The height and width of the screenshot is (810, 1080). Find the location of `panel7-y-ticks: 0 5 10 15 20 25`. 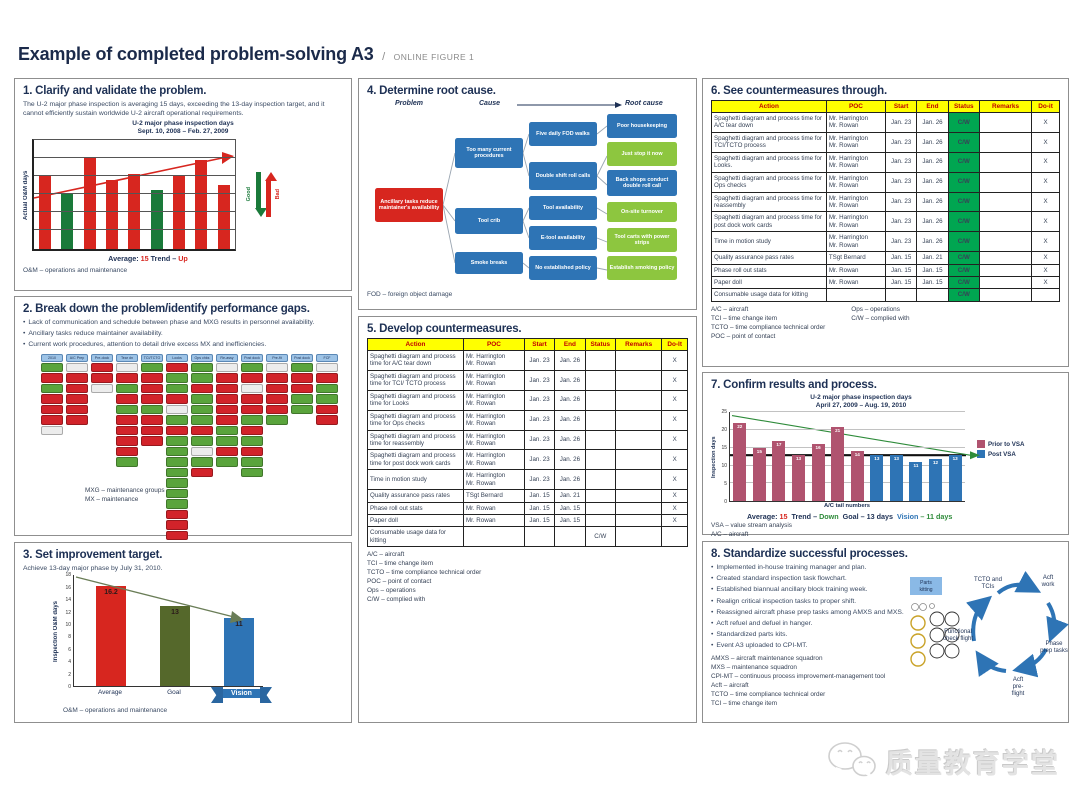

panel7-y-ticks: 0 5 10 15 20 25 is located at coordinates (724, 457).